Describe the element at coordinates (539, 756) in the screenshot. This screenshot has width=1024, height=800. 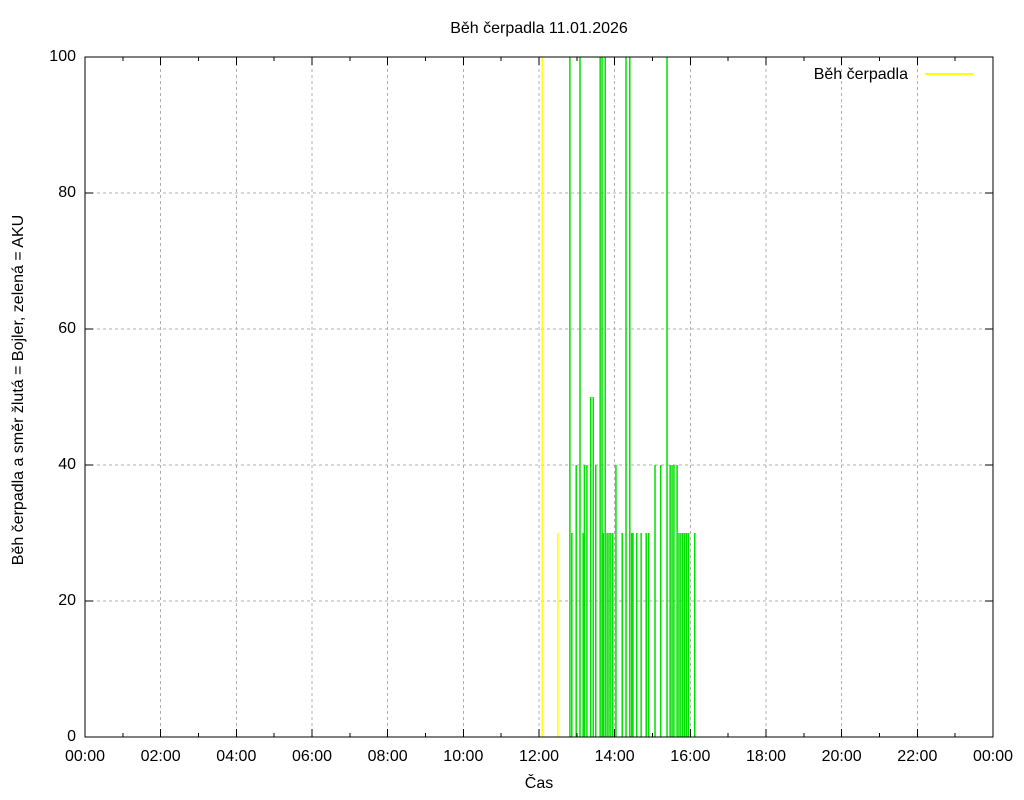
I see `x-tick-label: 12:00` at that location.